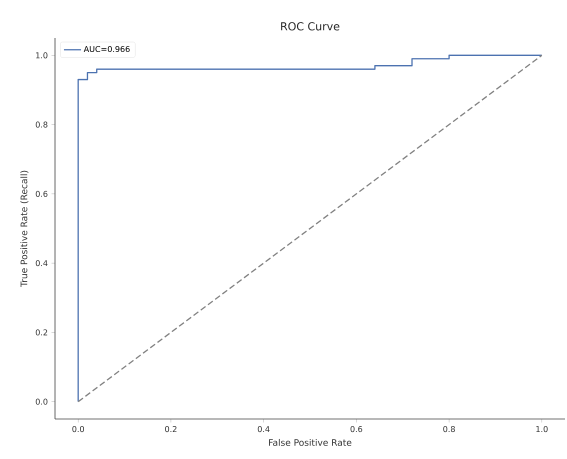 The image size is (567, 459). Describe the element at coordinates (42, 401) in the screenshot. I see `y-tick-label: 0.0` at that location.